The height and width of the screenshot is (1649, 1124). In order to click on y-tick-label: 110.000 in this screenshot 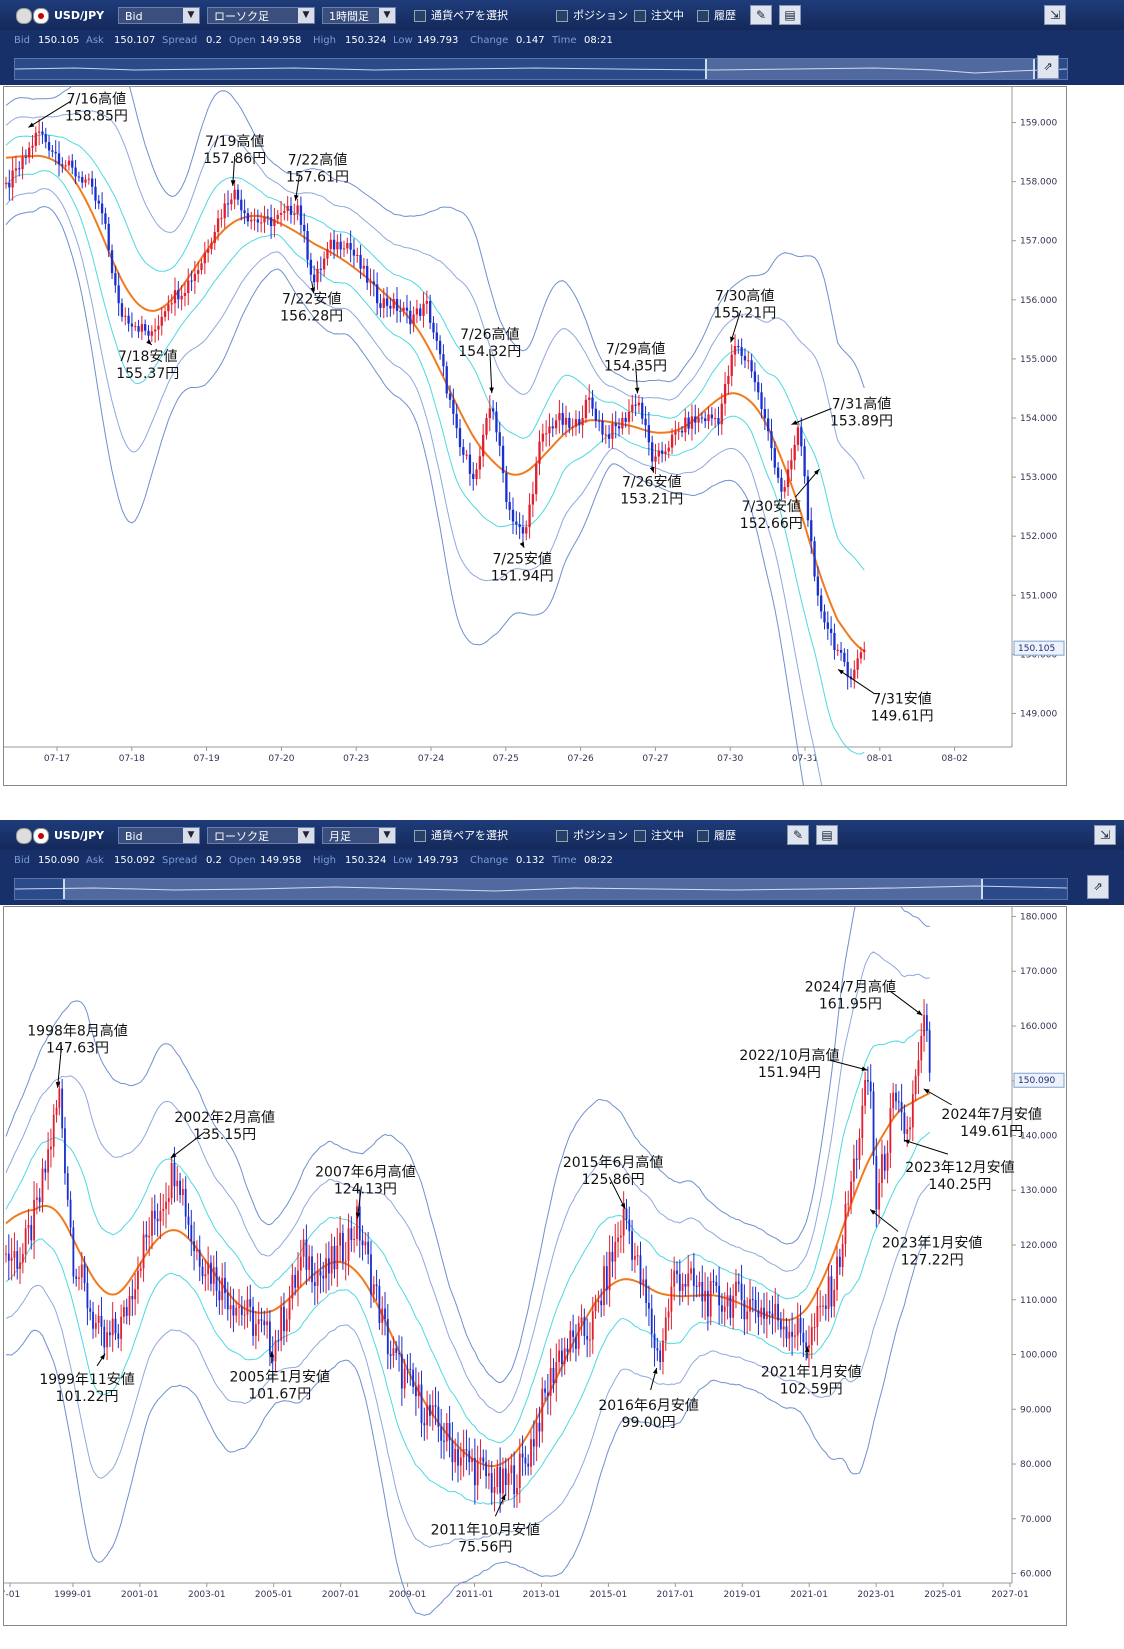, I will do `click(1038, 1301)`.